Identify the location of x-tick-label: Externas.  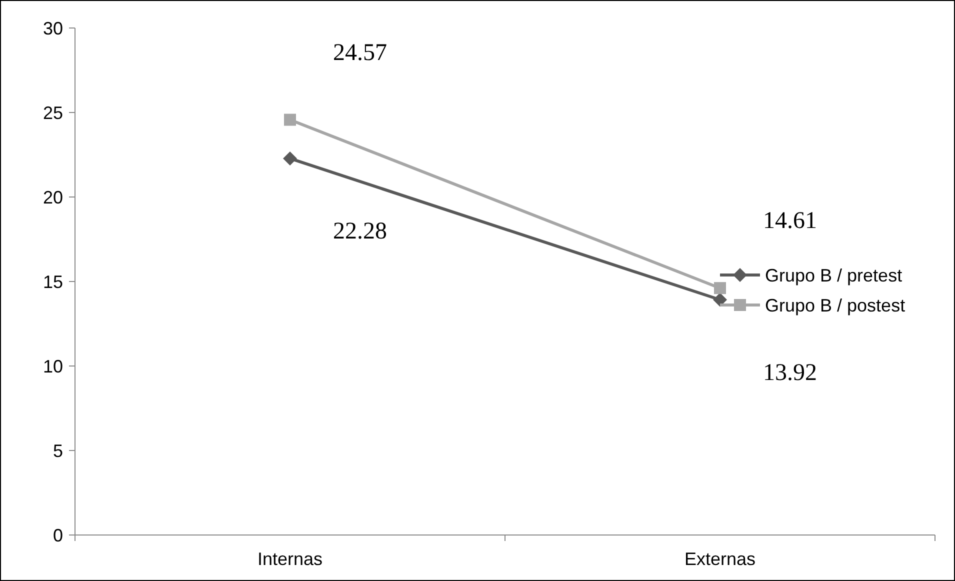
(720, 559).